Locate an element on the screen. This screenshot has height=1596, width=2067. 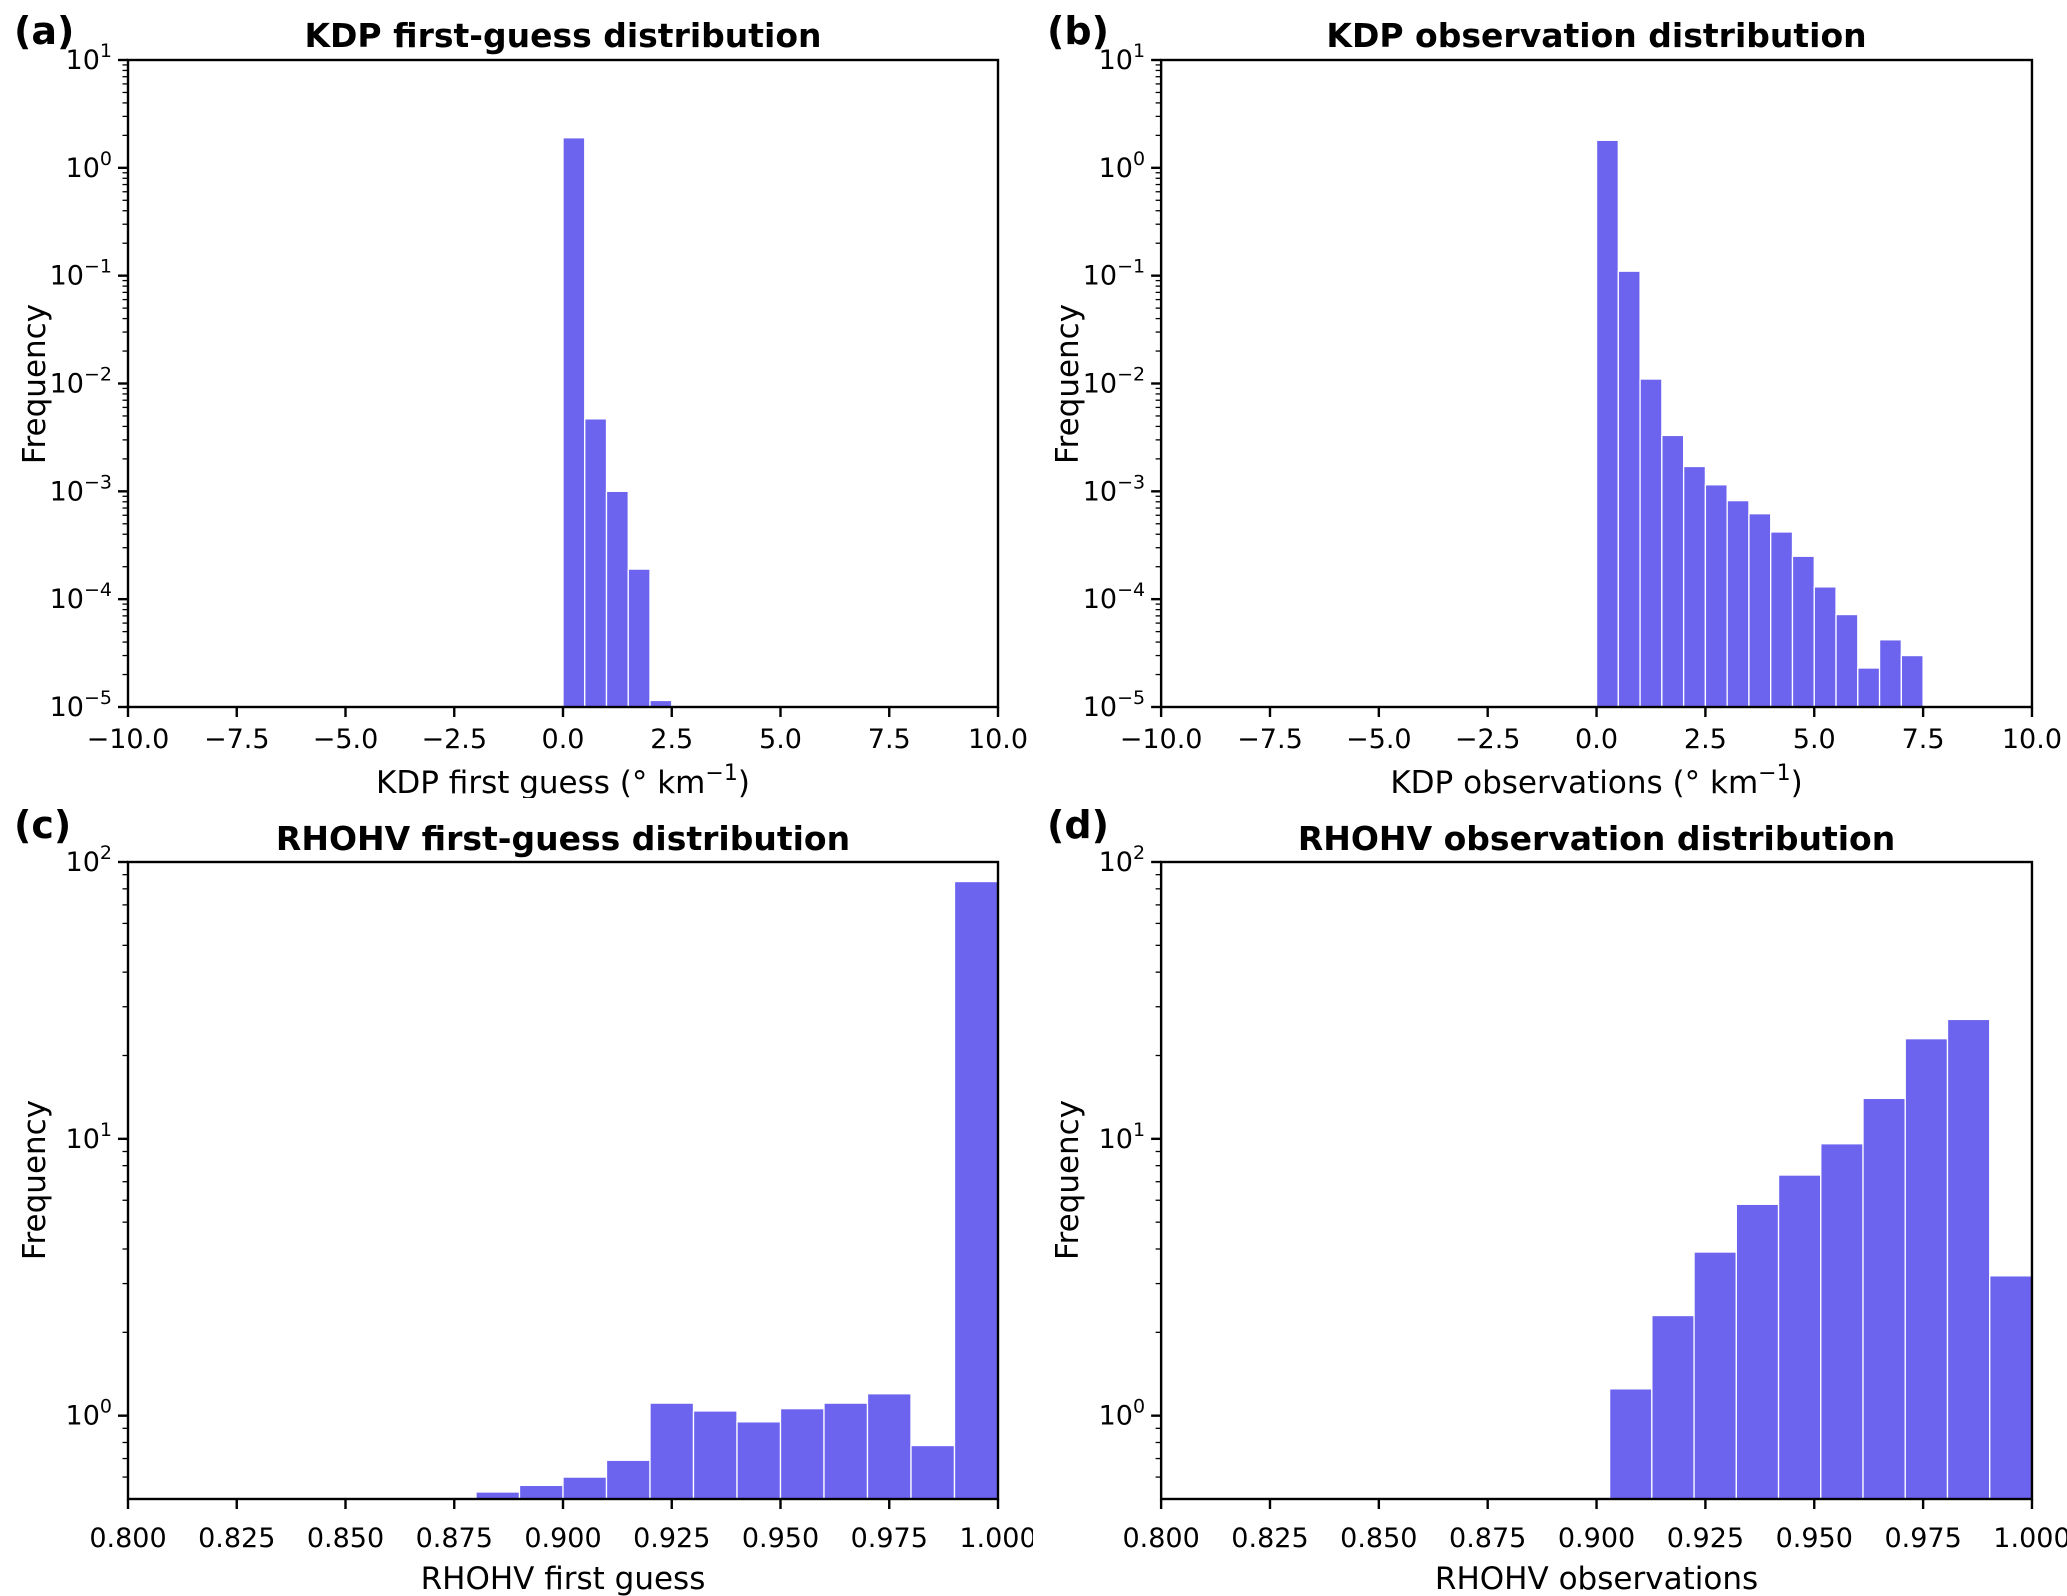
panel-label-b: (b) is located at coordinates (1078, 31).